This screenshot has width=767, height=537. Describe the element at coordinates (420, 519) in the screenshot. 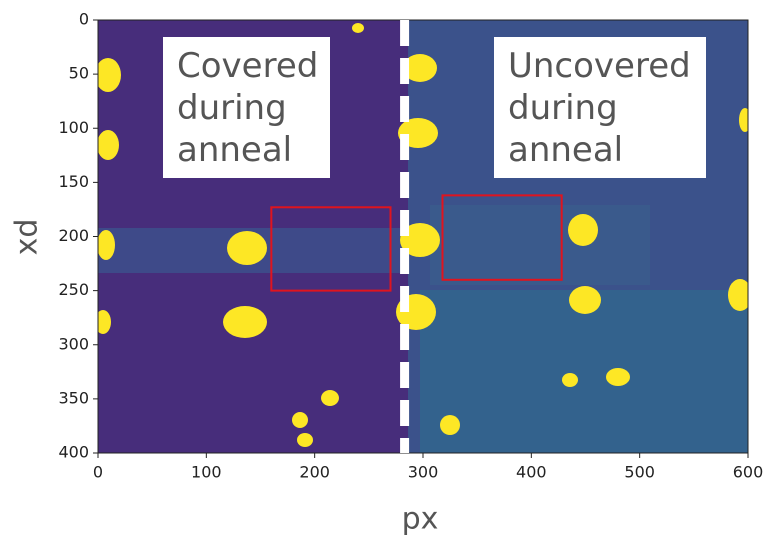

I see `x-axis-label: px` at that location.